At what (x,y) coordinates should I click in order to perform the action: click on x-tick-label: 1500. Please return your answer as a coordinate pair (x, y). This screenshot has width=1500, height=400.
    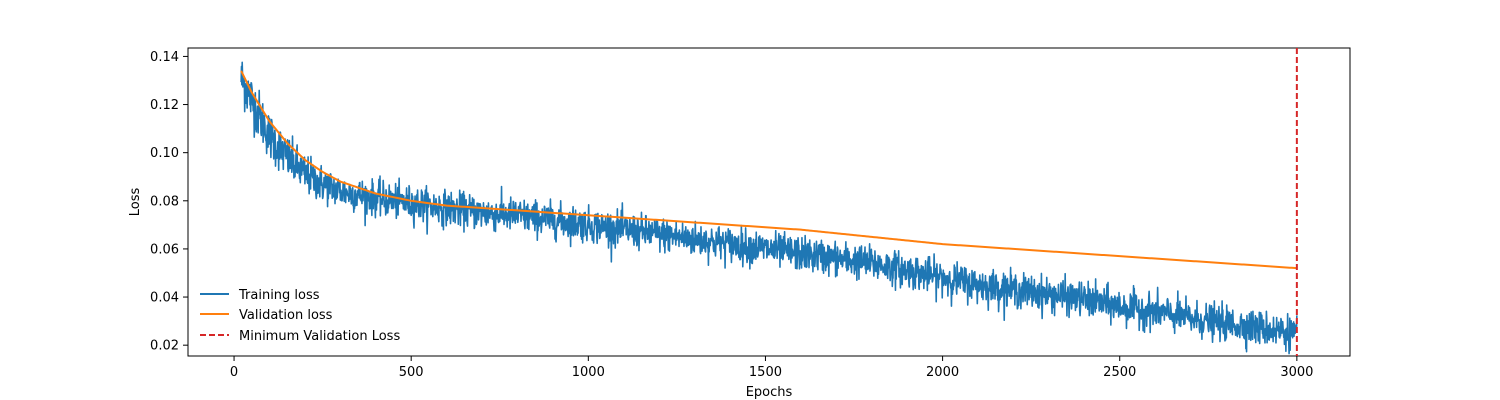
    Looking at the image, I should click on (765, 372).